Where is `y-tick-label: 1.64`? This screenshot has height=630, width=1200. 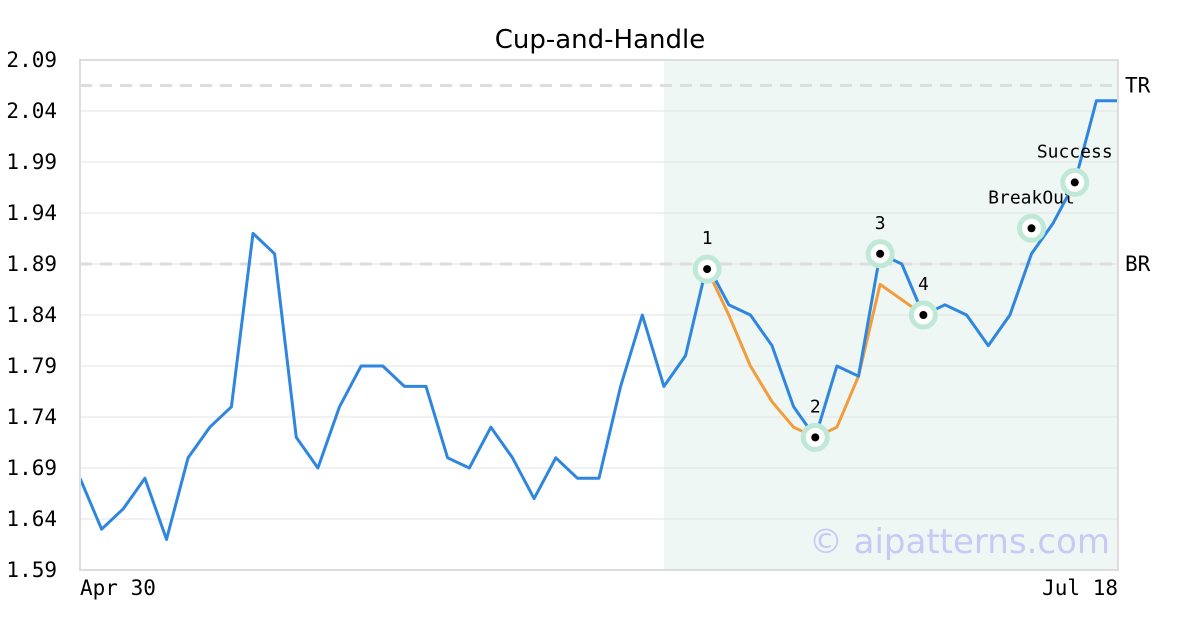 y-tick-label: 1.64 is located at coordinates (31, 519).